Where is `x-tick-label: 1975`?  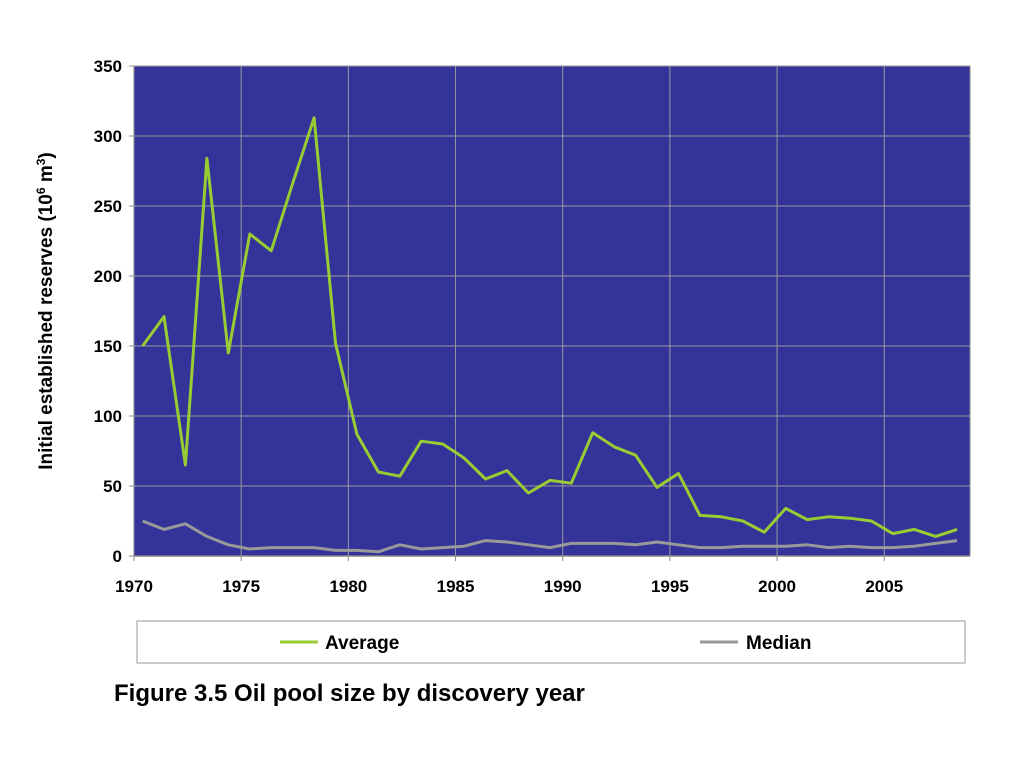 x-tick-label: 1975 is located at coordinates (241, 586).